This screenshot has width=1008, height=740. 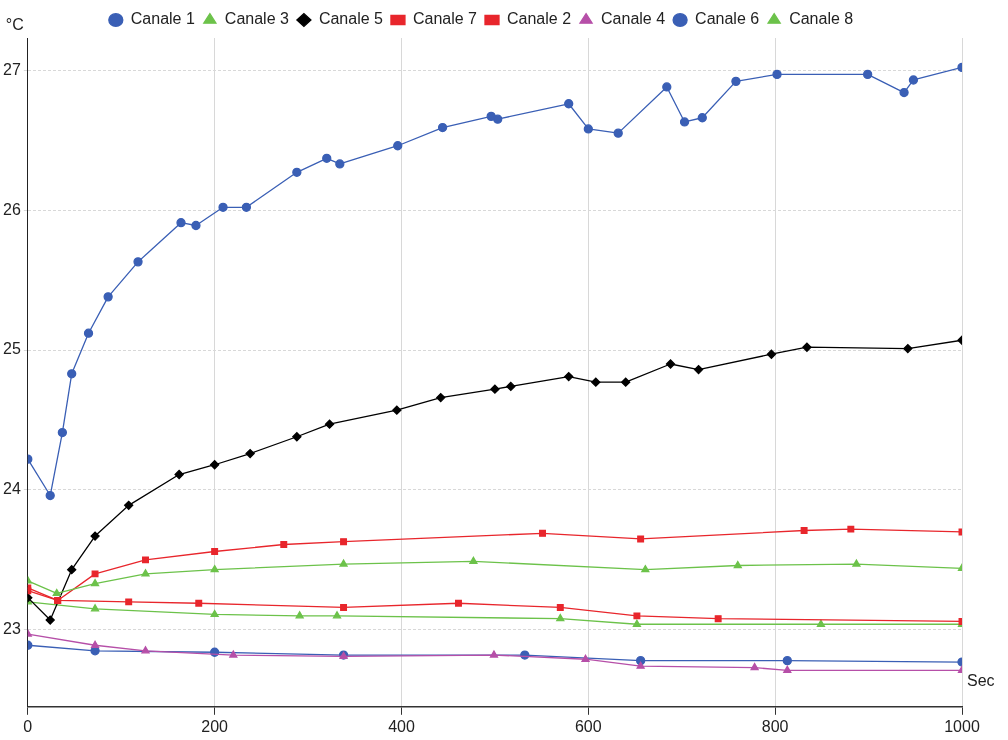 What do you see at coordinates (351, 19) in the screenshot?
I see `legend-label: Canale 5` at bounding box center [351, 19].